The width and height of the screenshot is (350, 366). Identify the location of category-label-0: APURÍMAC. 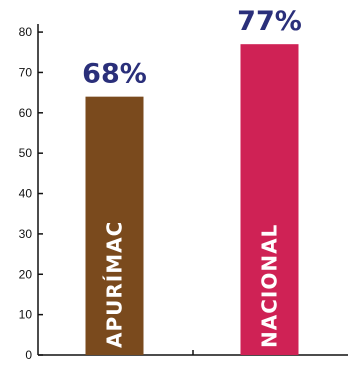
(115, 284).